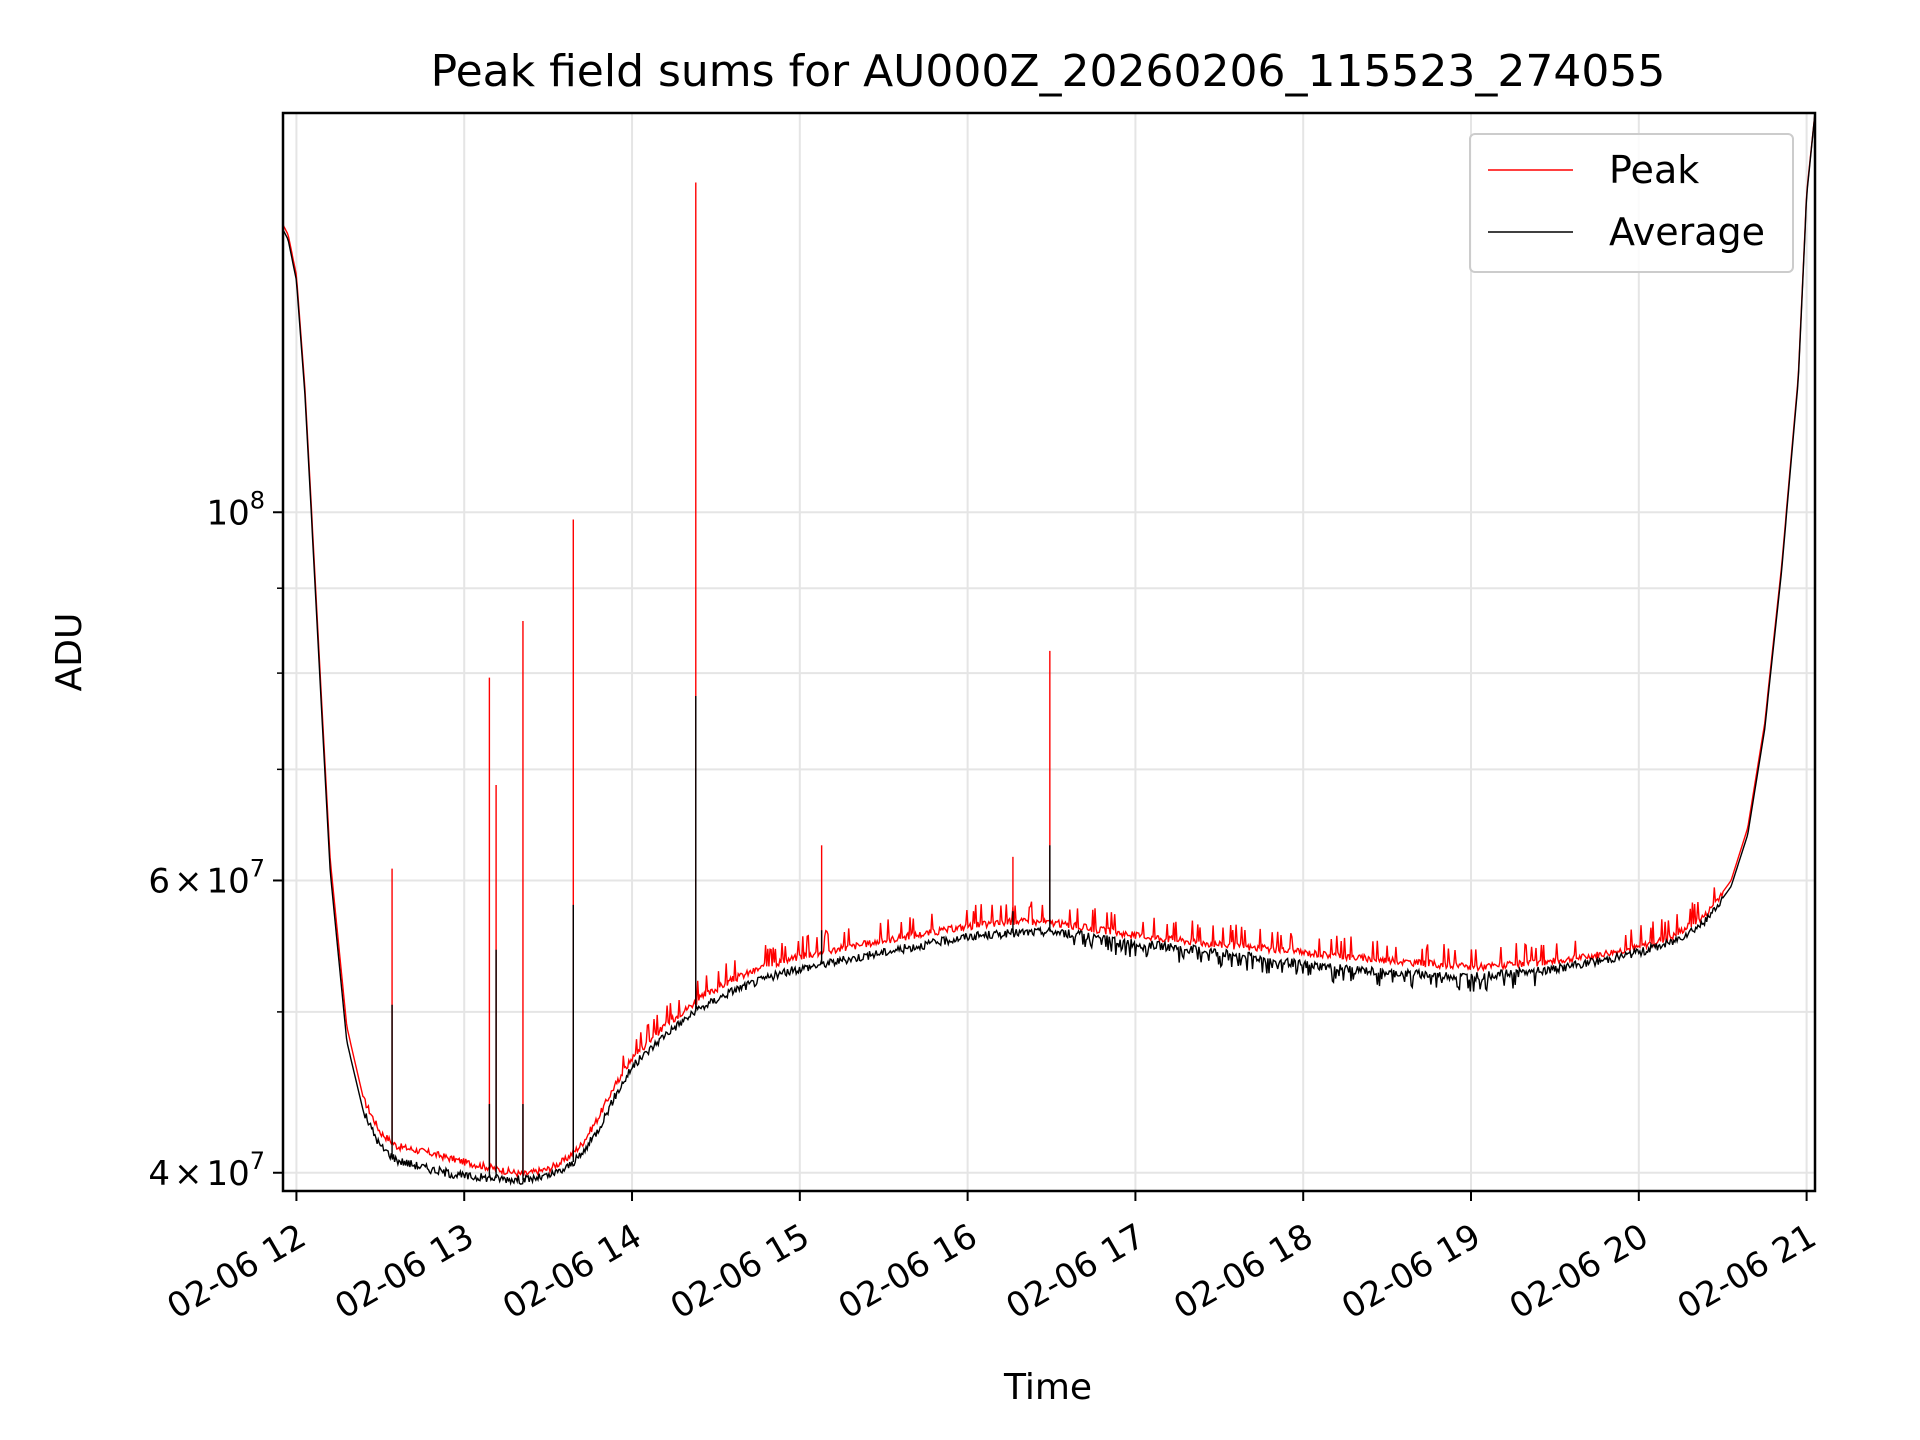  What do you see at coordinates (206, 877) in the screenshot?
I see `y-tick-label: 6 × 10⁷` at bounding box center [206, 877].